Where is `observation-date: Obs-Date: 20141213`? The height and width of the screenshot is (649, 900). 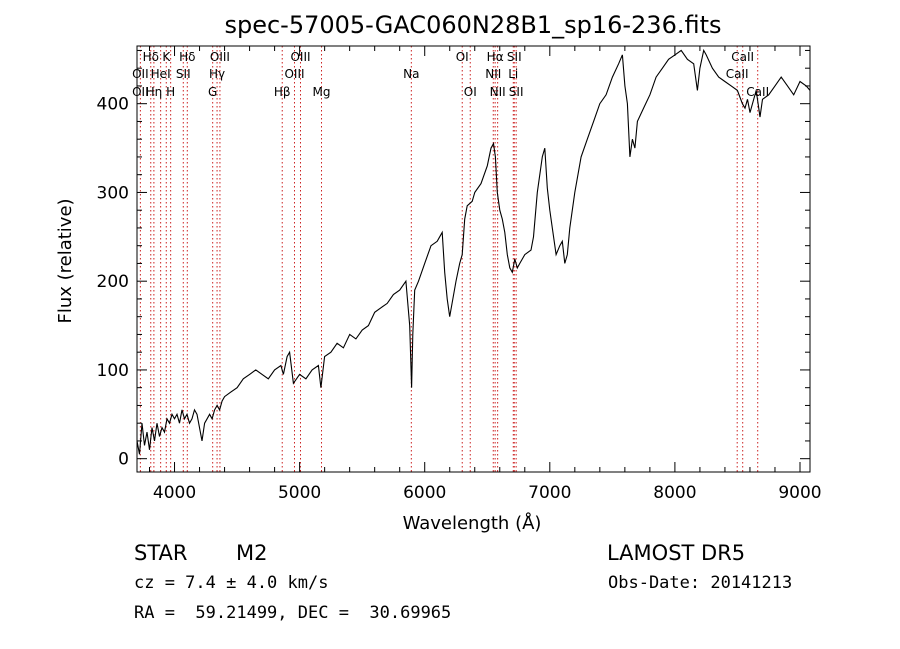 observation-date: Obs-Date: 20141213 is located at coordinates (700, 583).